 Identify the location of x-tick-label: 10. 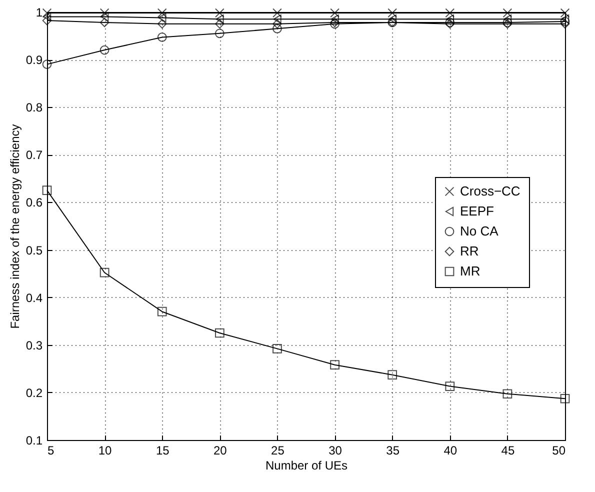
(105, 451).